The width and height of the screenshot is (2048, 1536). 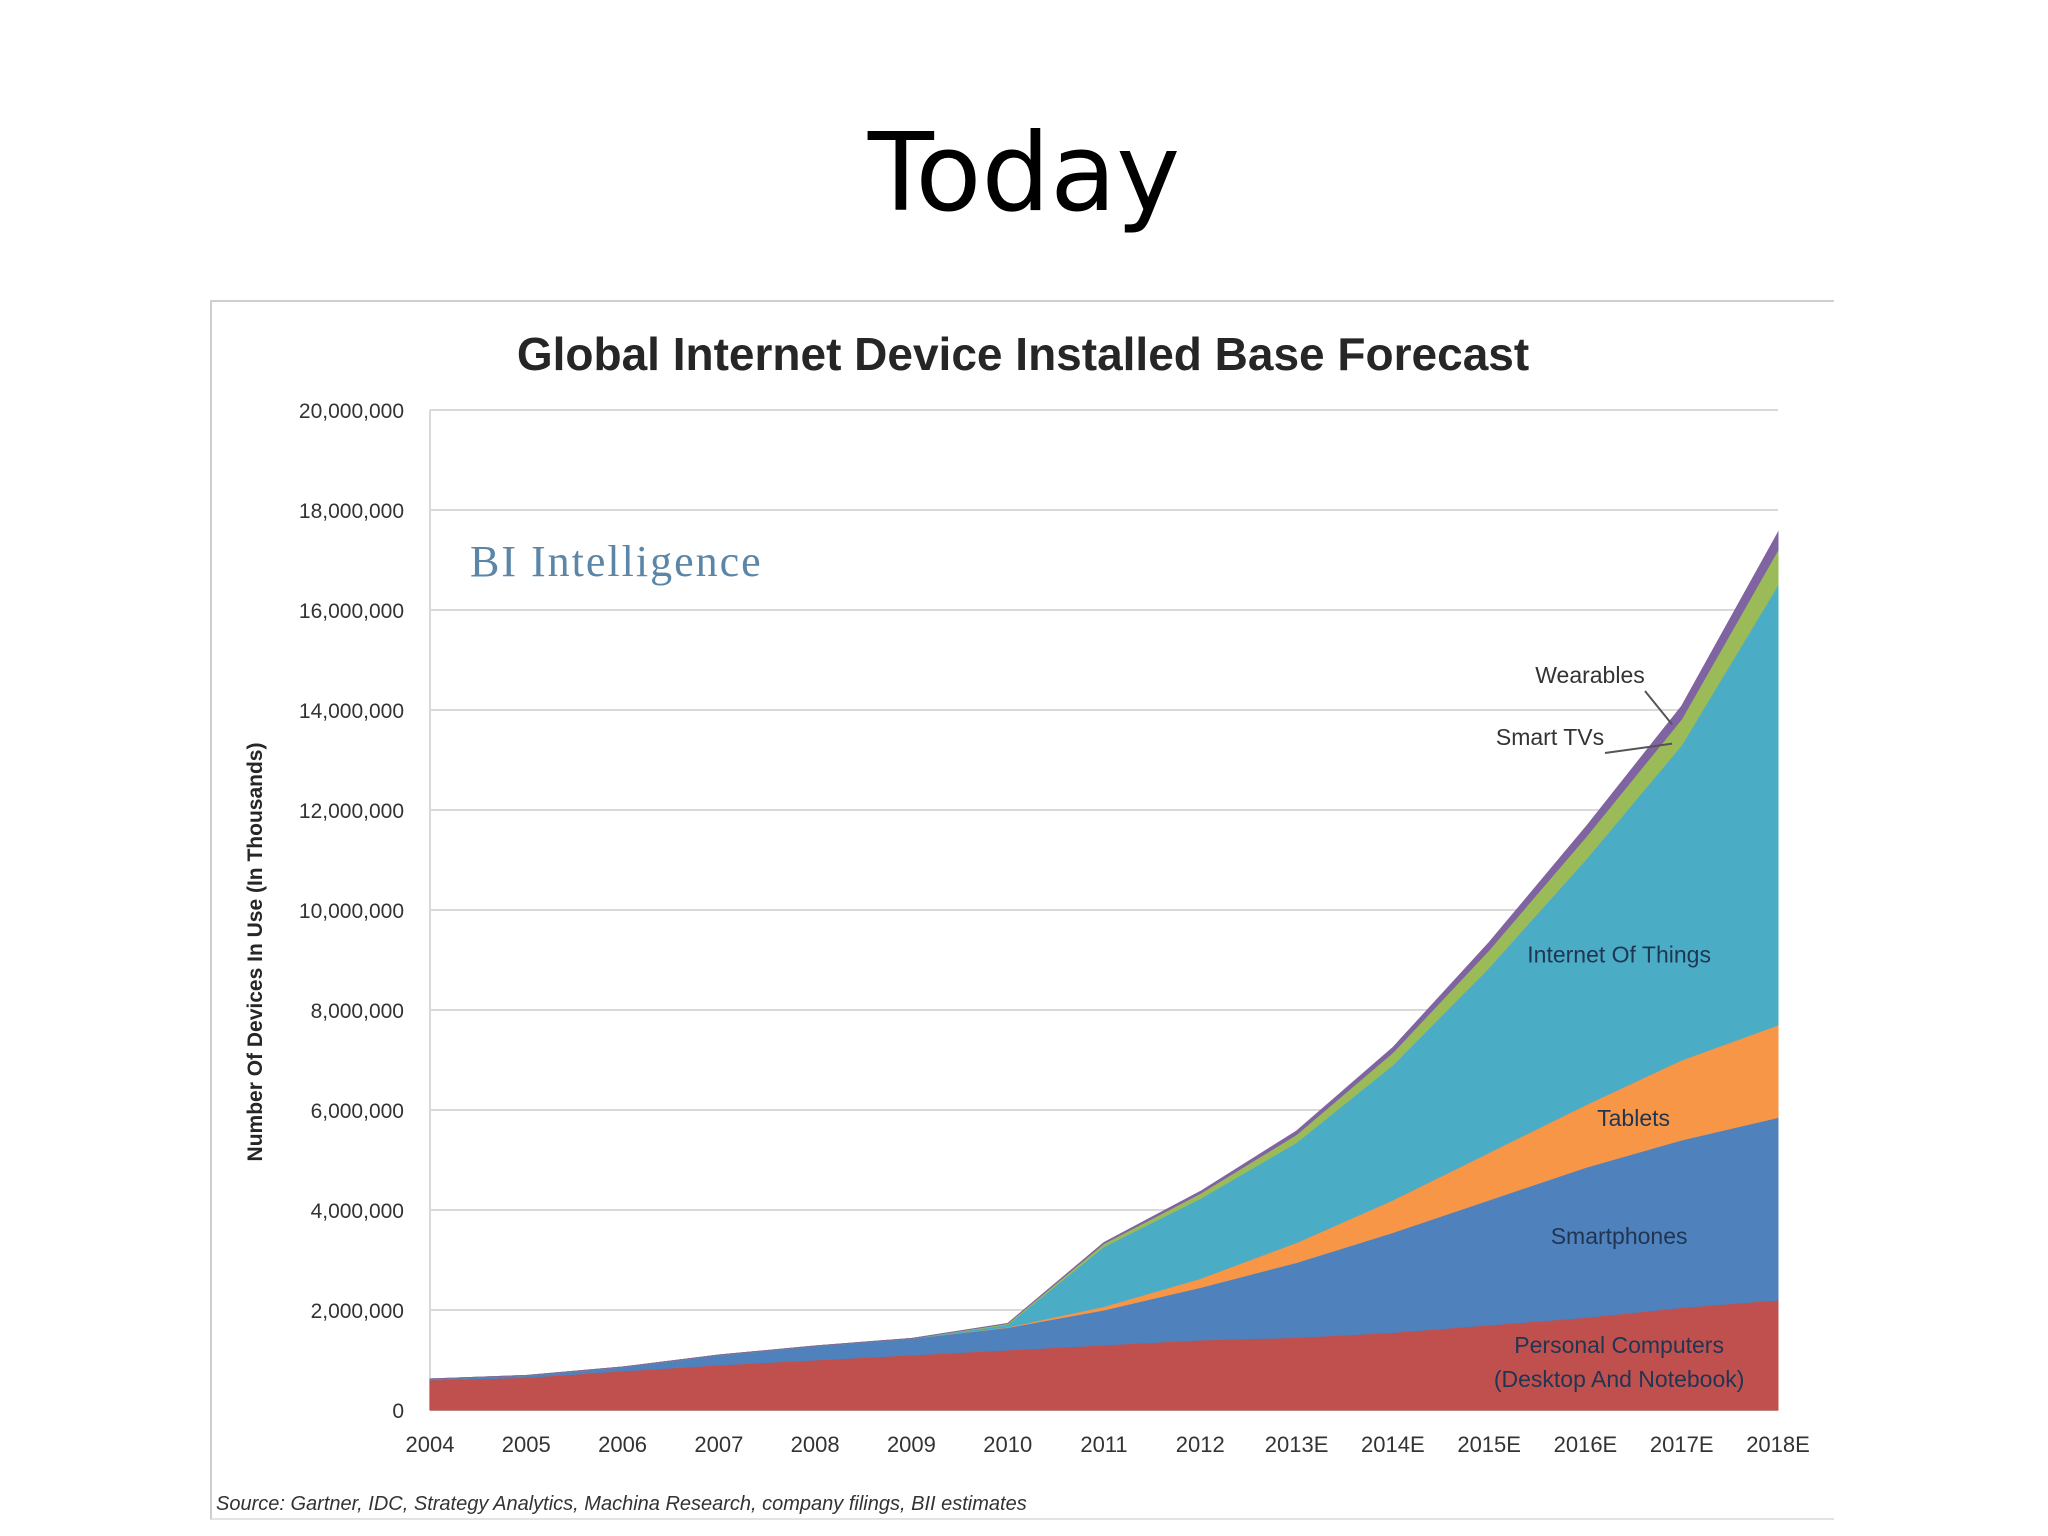 I want to click on slide-title: Today, so click(x=1024, y=173).